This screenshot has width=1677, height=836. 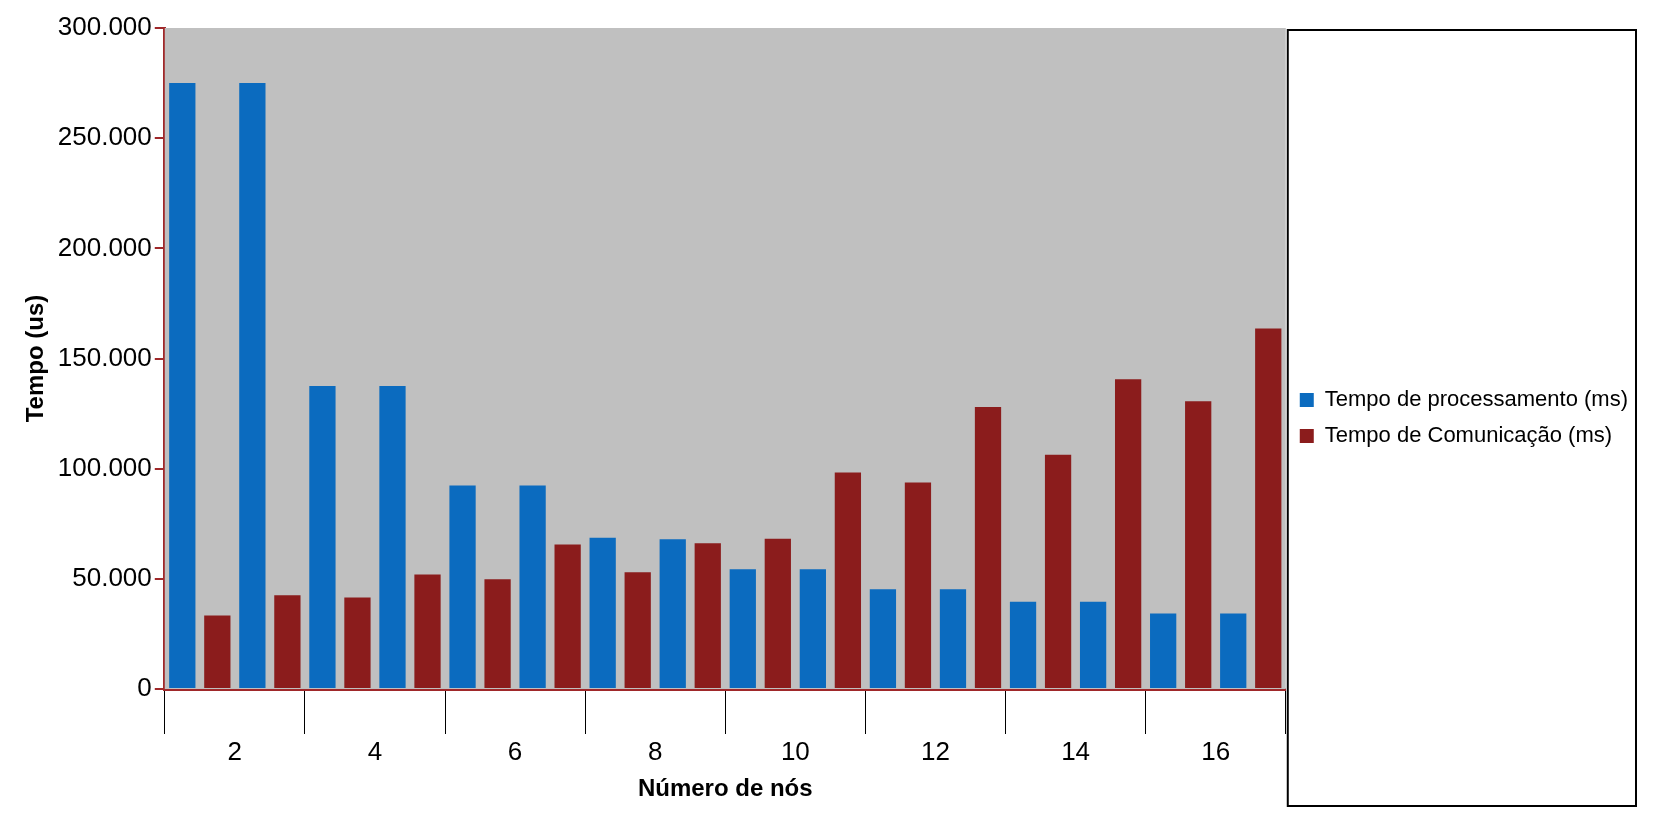 I want to click on x-tick-label: 16, so click(x=1216, y=750).